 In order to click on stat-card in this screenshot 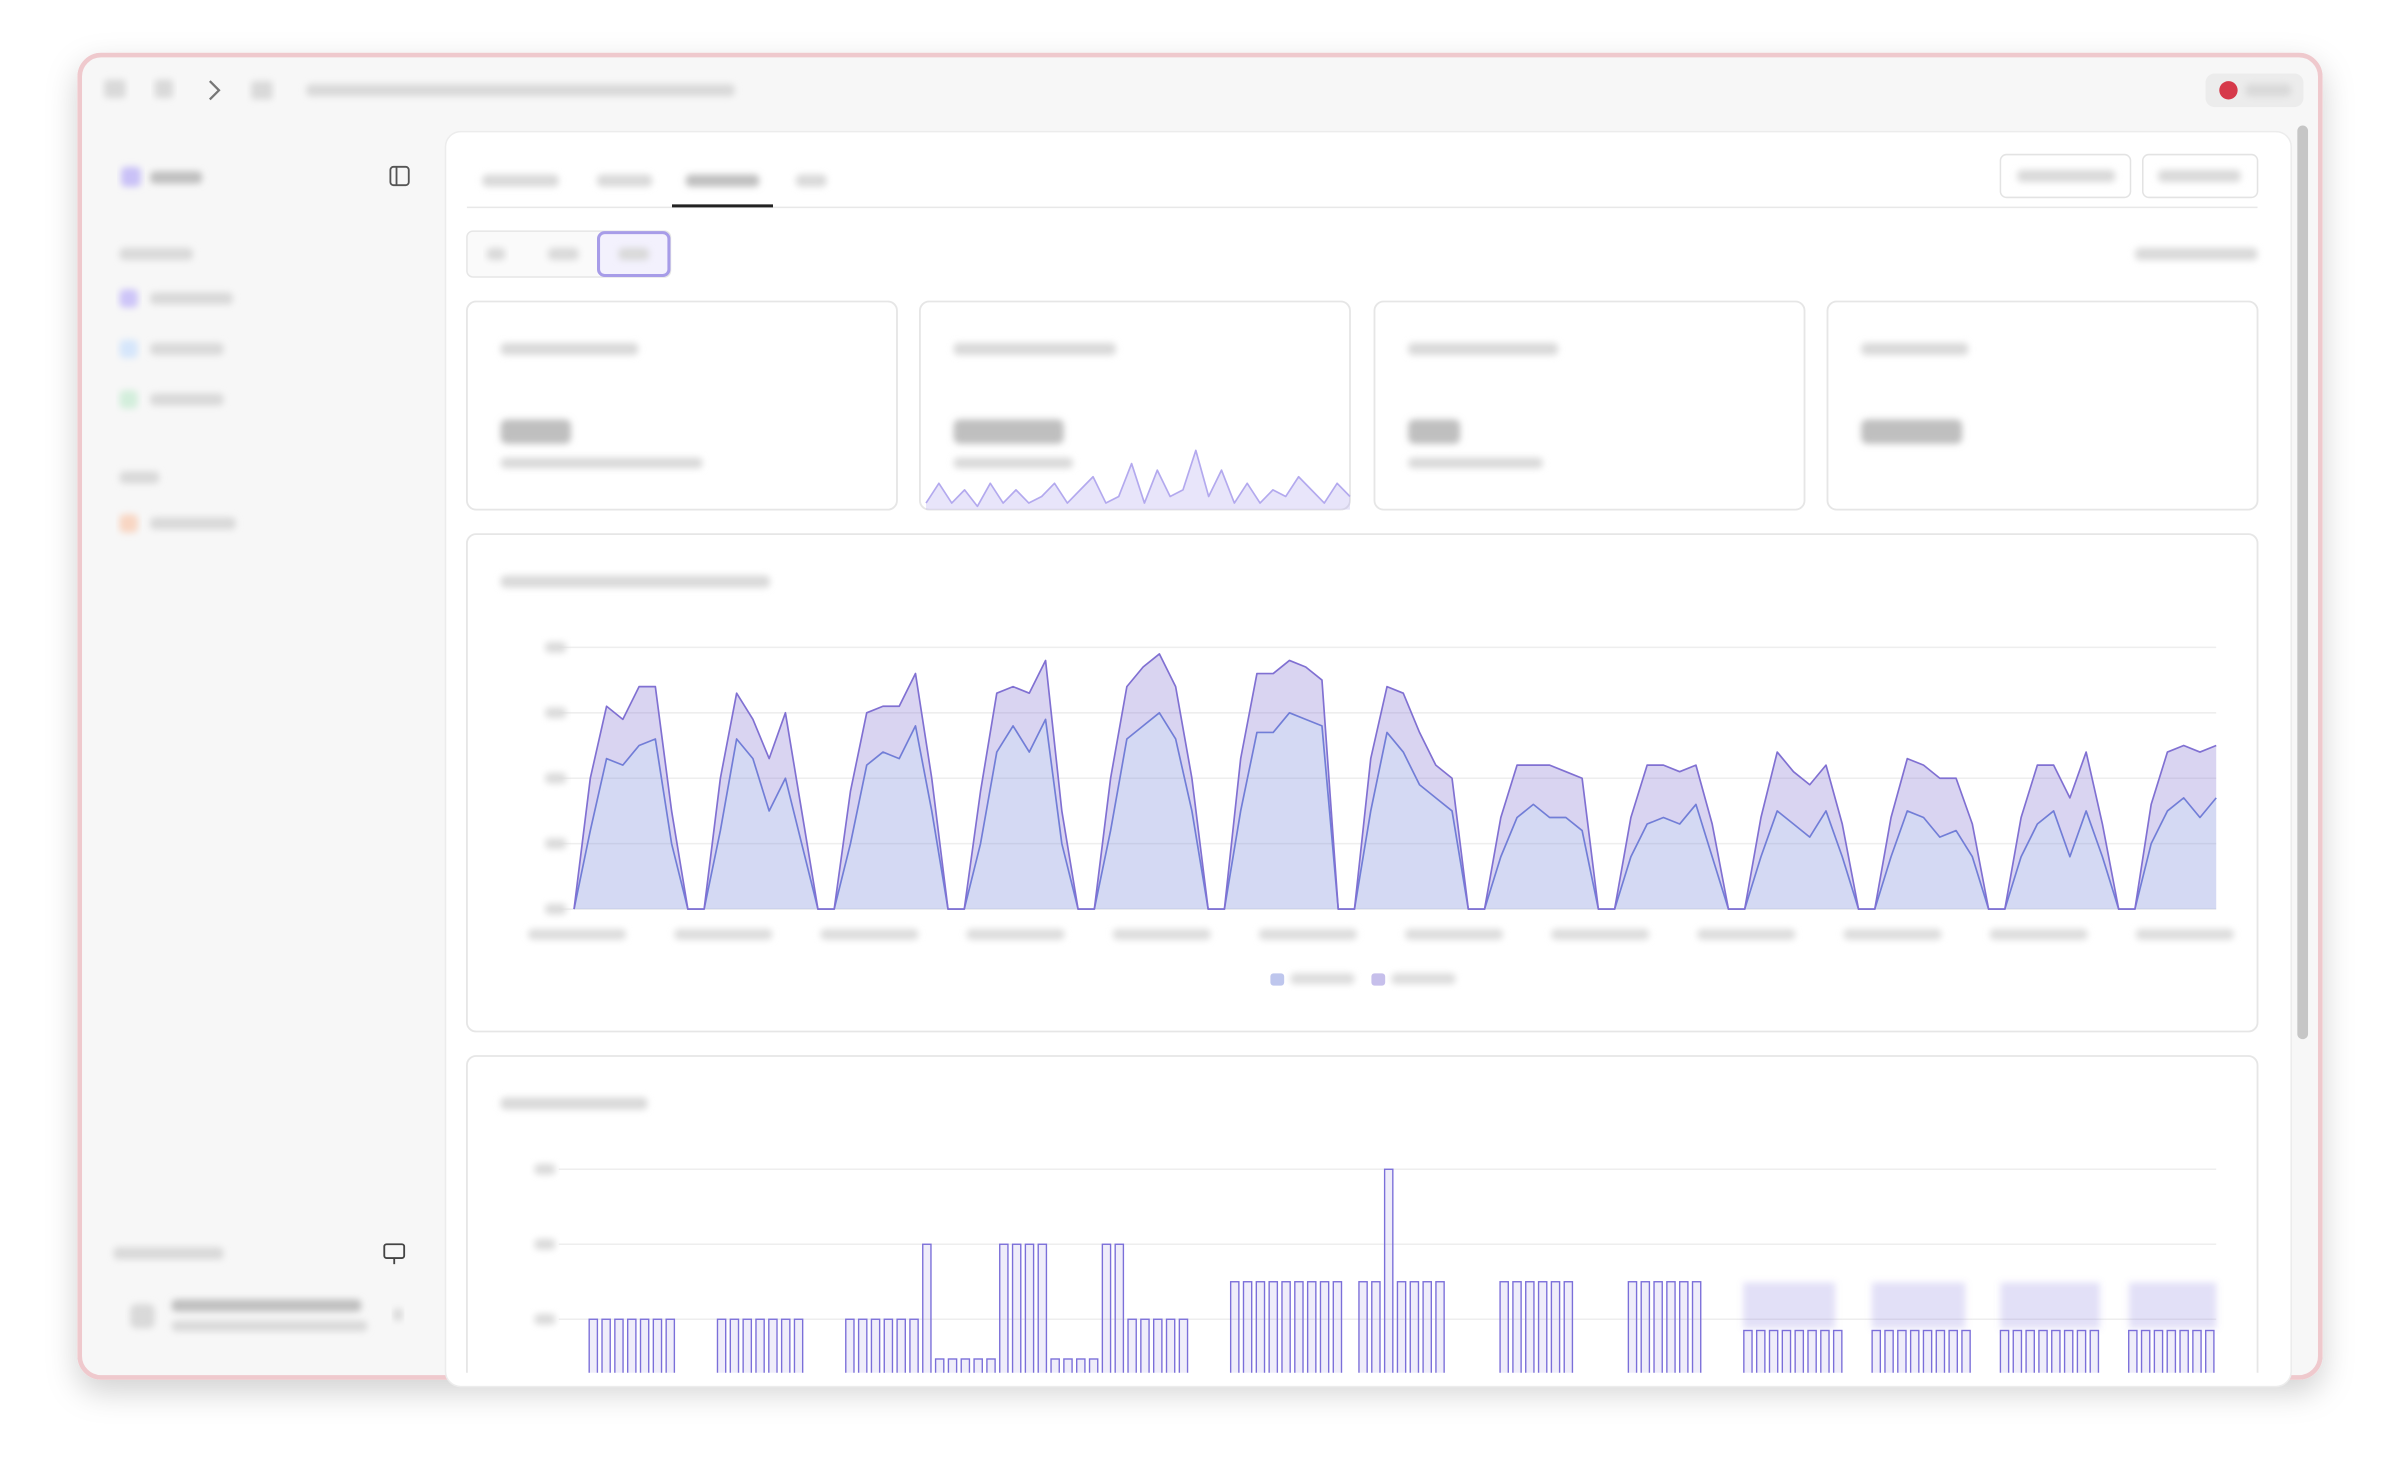, I will do `click(681, 405)`.